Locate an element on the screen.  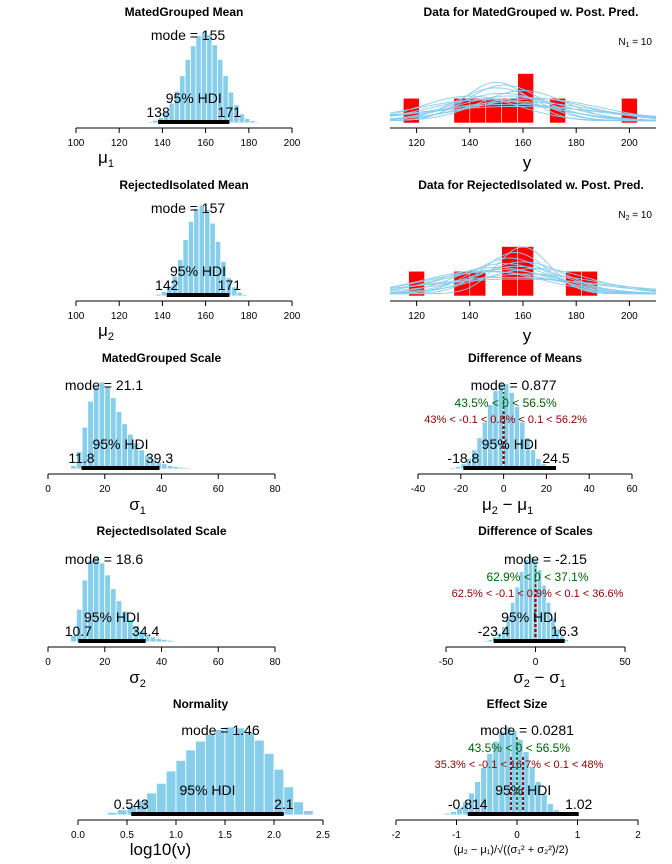
hdi-low-label: 10.7 is located at coordinates (78, 631).